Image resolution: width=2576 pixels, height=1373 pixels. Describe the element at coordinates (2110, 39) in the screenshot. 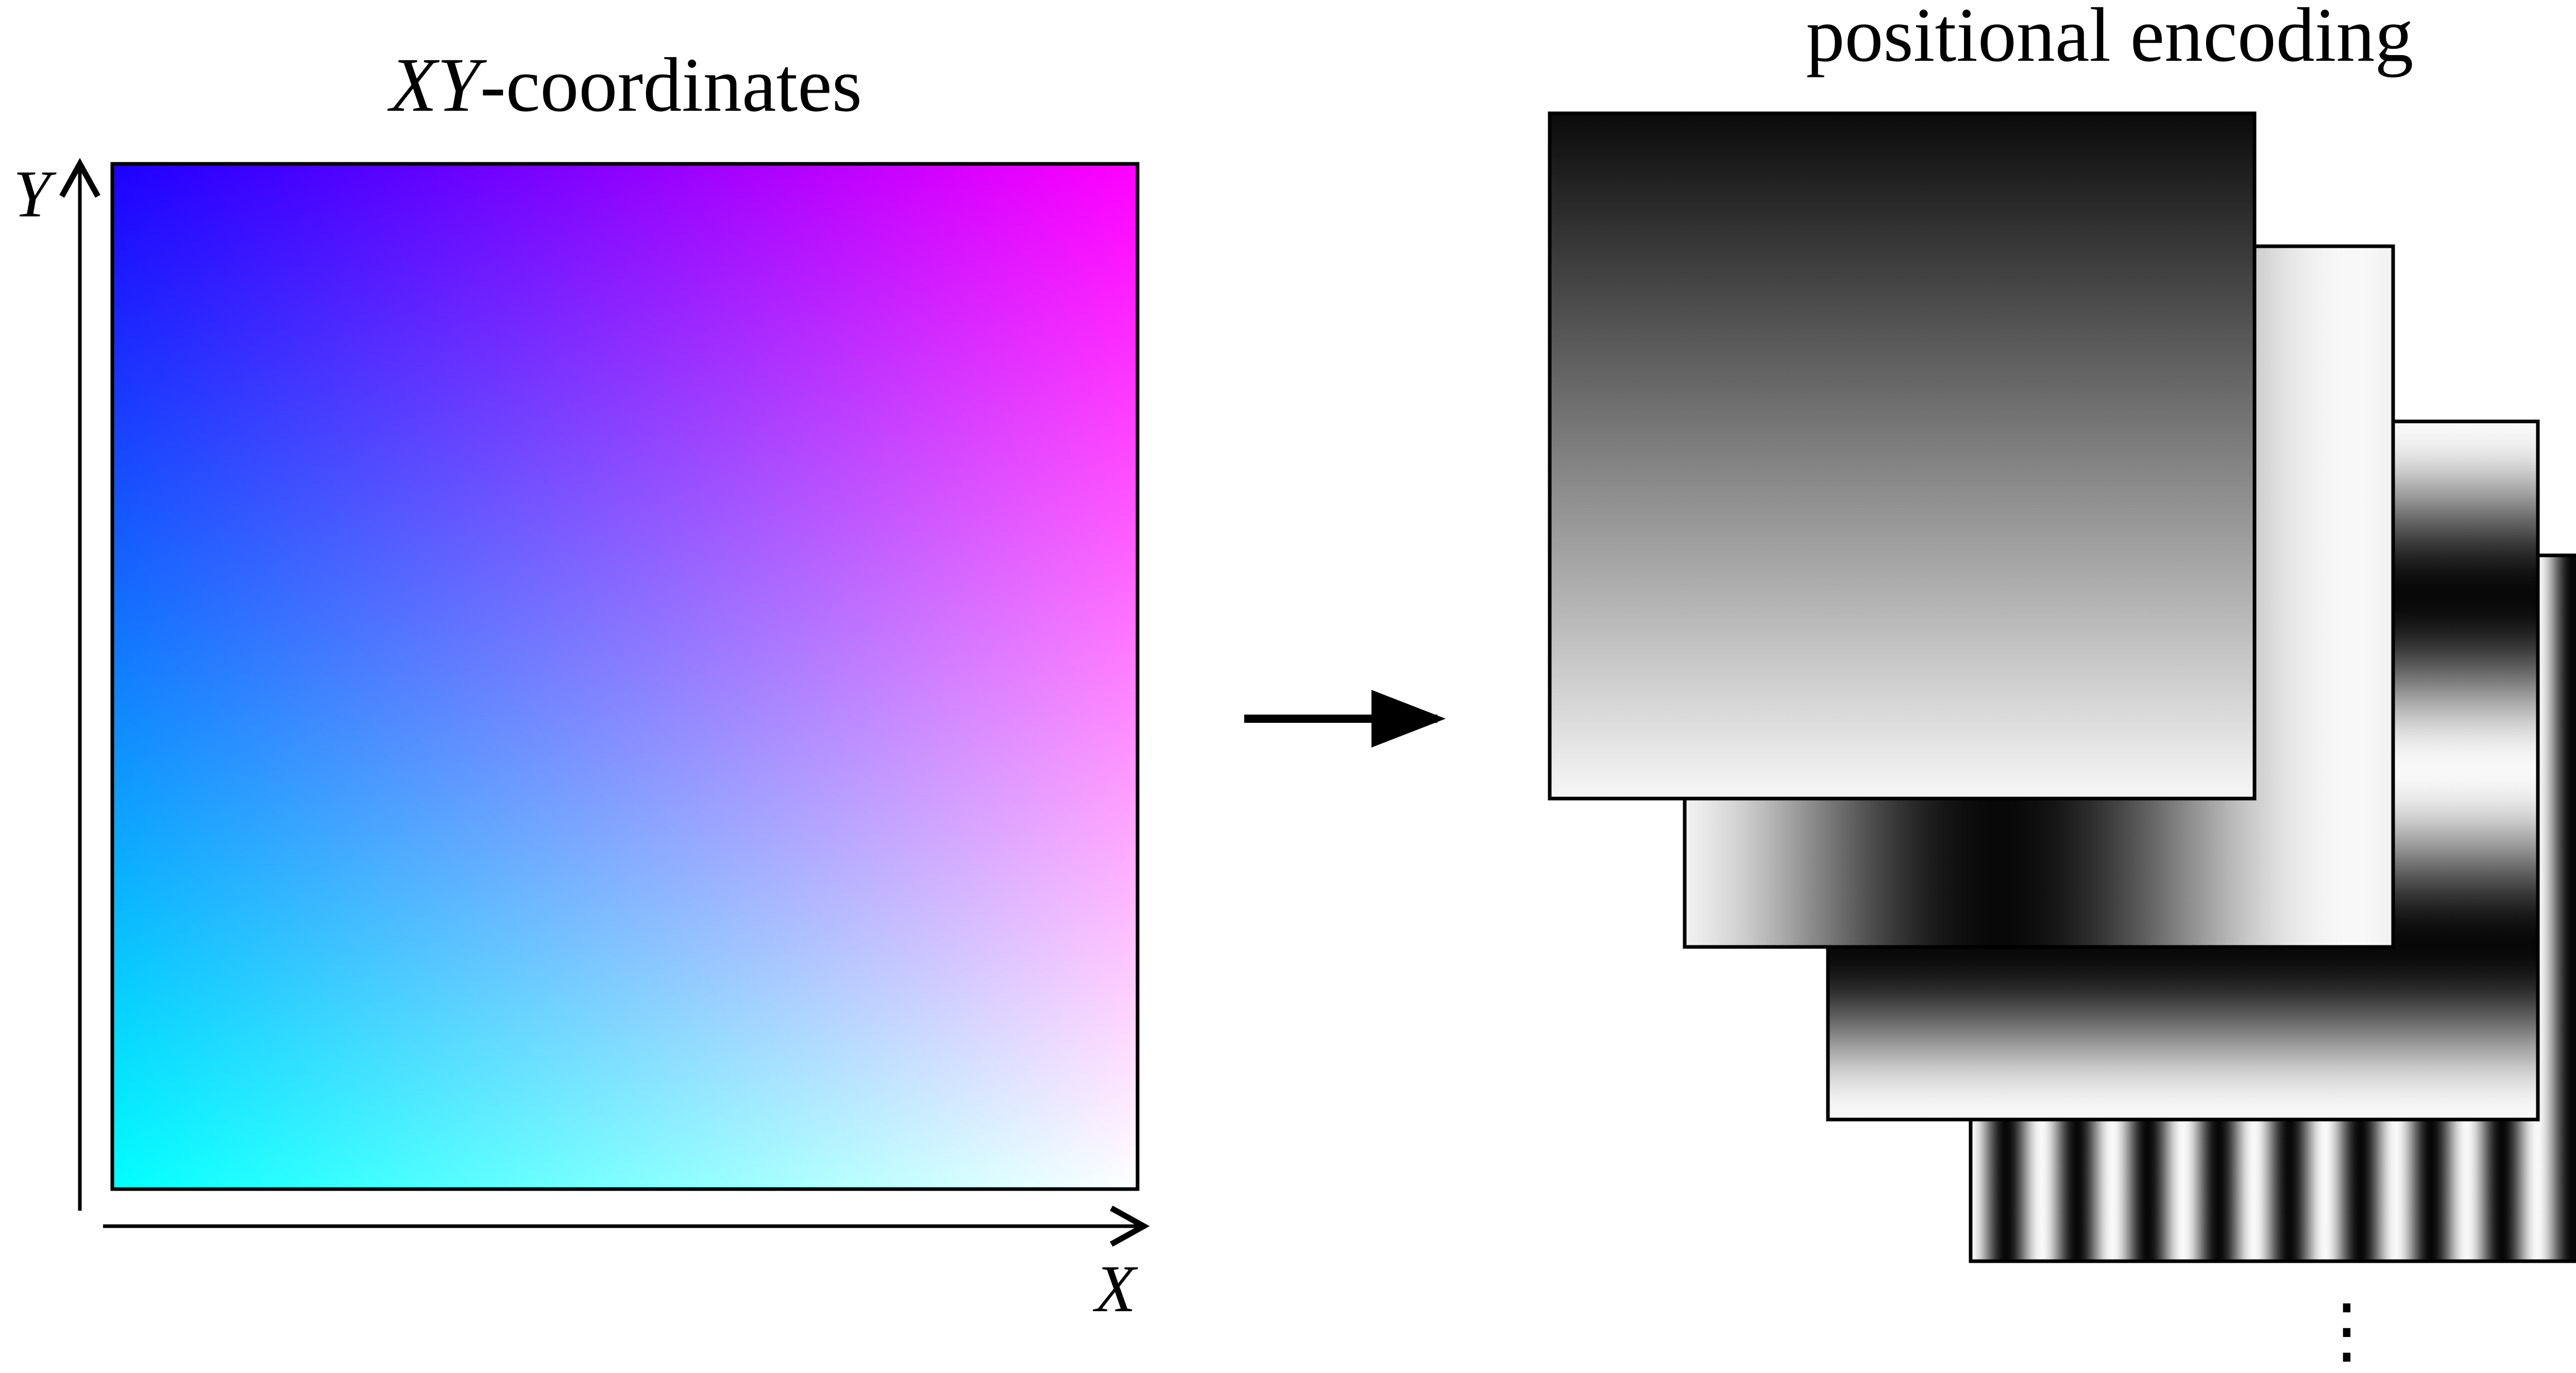

I see `pe-title: positional encoding` at that location.